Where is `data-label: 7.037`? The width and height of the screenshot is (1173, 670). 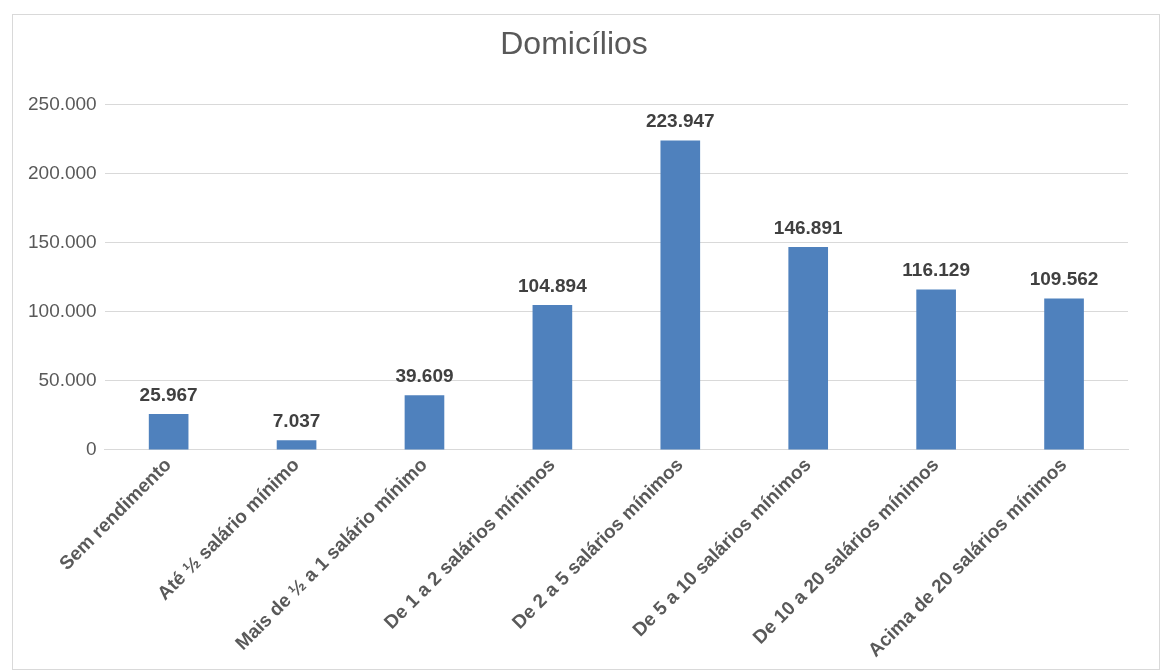
data-label: 7.037 is located at coordinates (296, 420).